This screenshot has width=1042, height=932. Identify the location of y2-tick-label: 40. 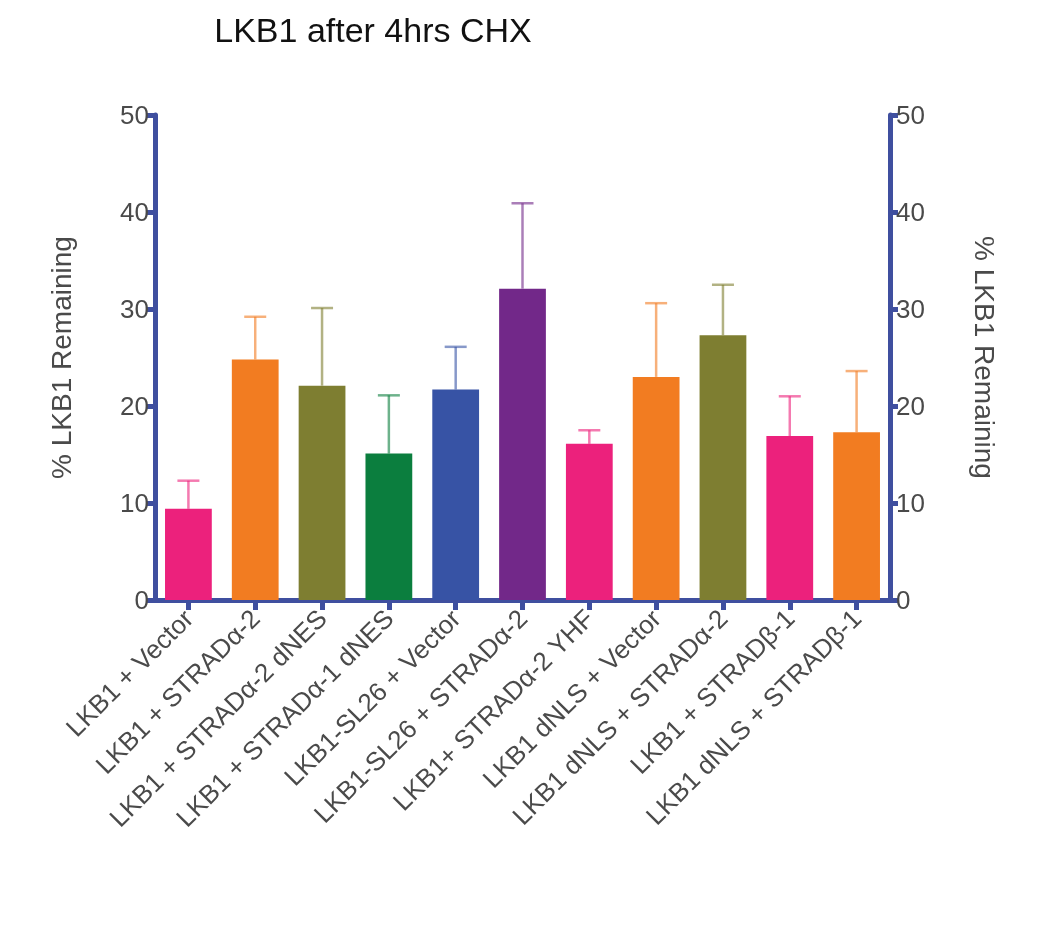
(910, 212).